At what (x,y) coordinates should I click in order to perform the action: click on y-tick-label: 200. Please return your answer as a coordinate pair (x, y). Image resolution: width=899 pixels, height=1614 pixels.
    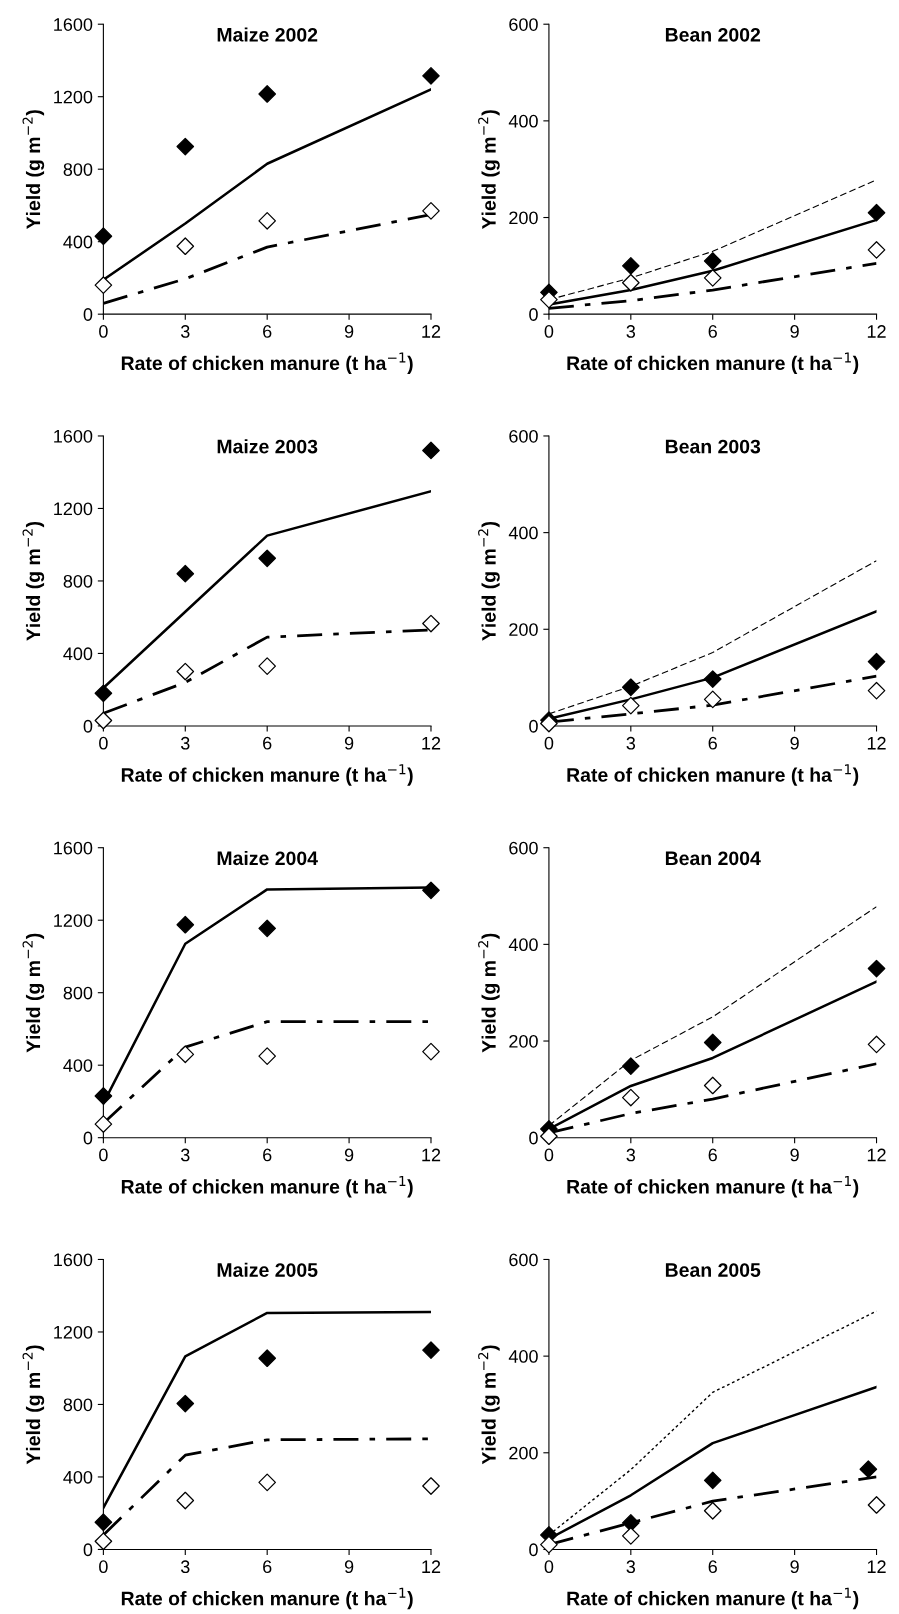
    Looking at the image, I should click on (523, 629).